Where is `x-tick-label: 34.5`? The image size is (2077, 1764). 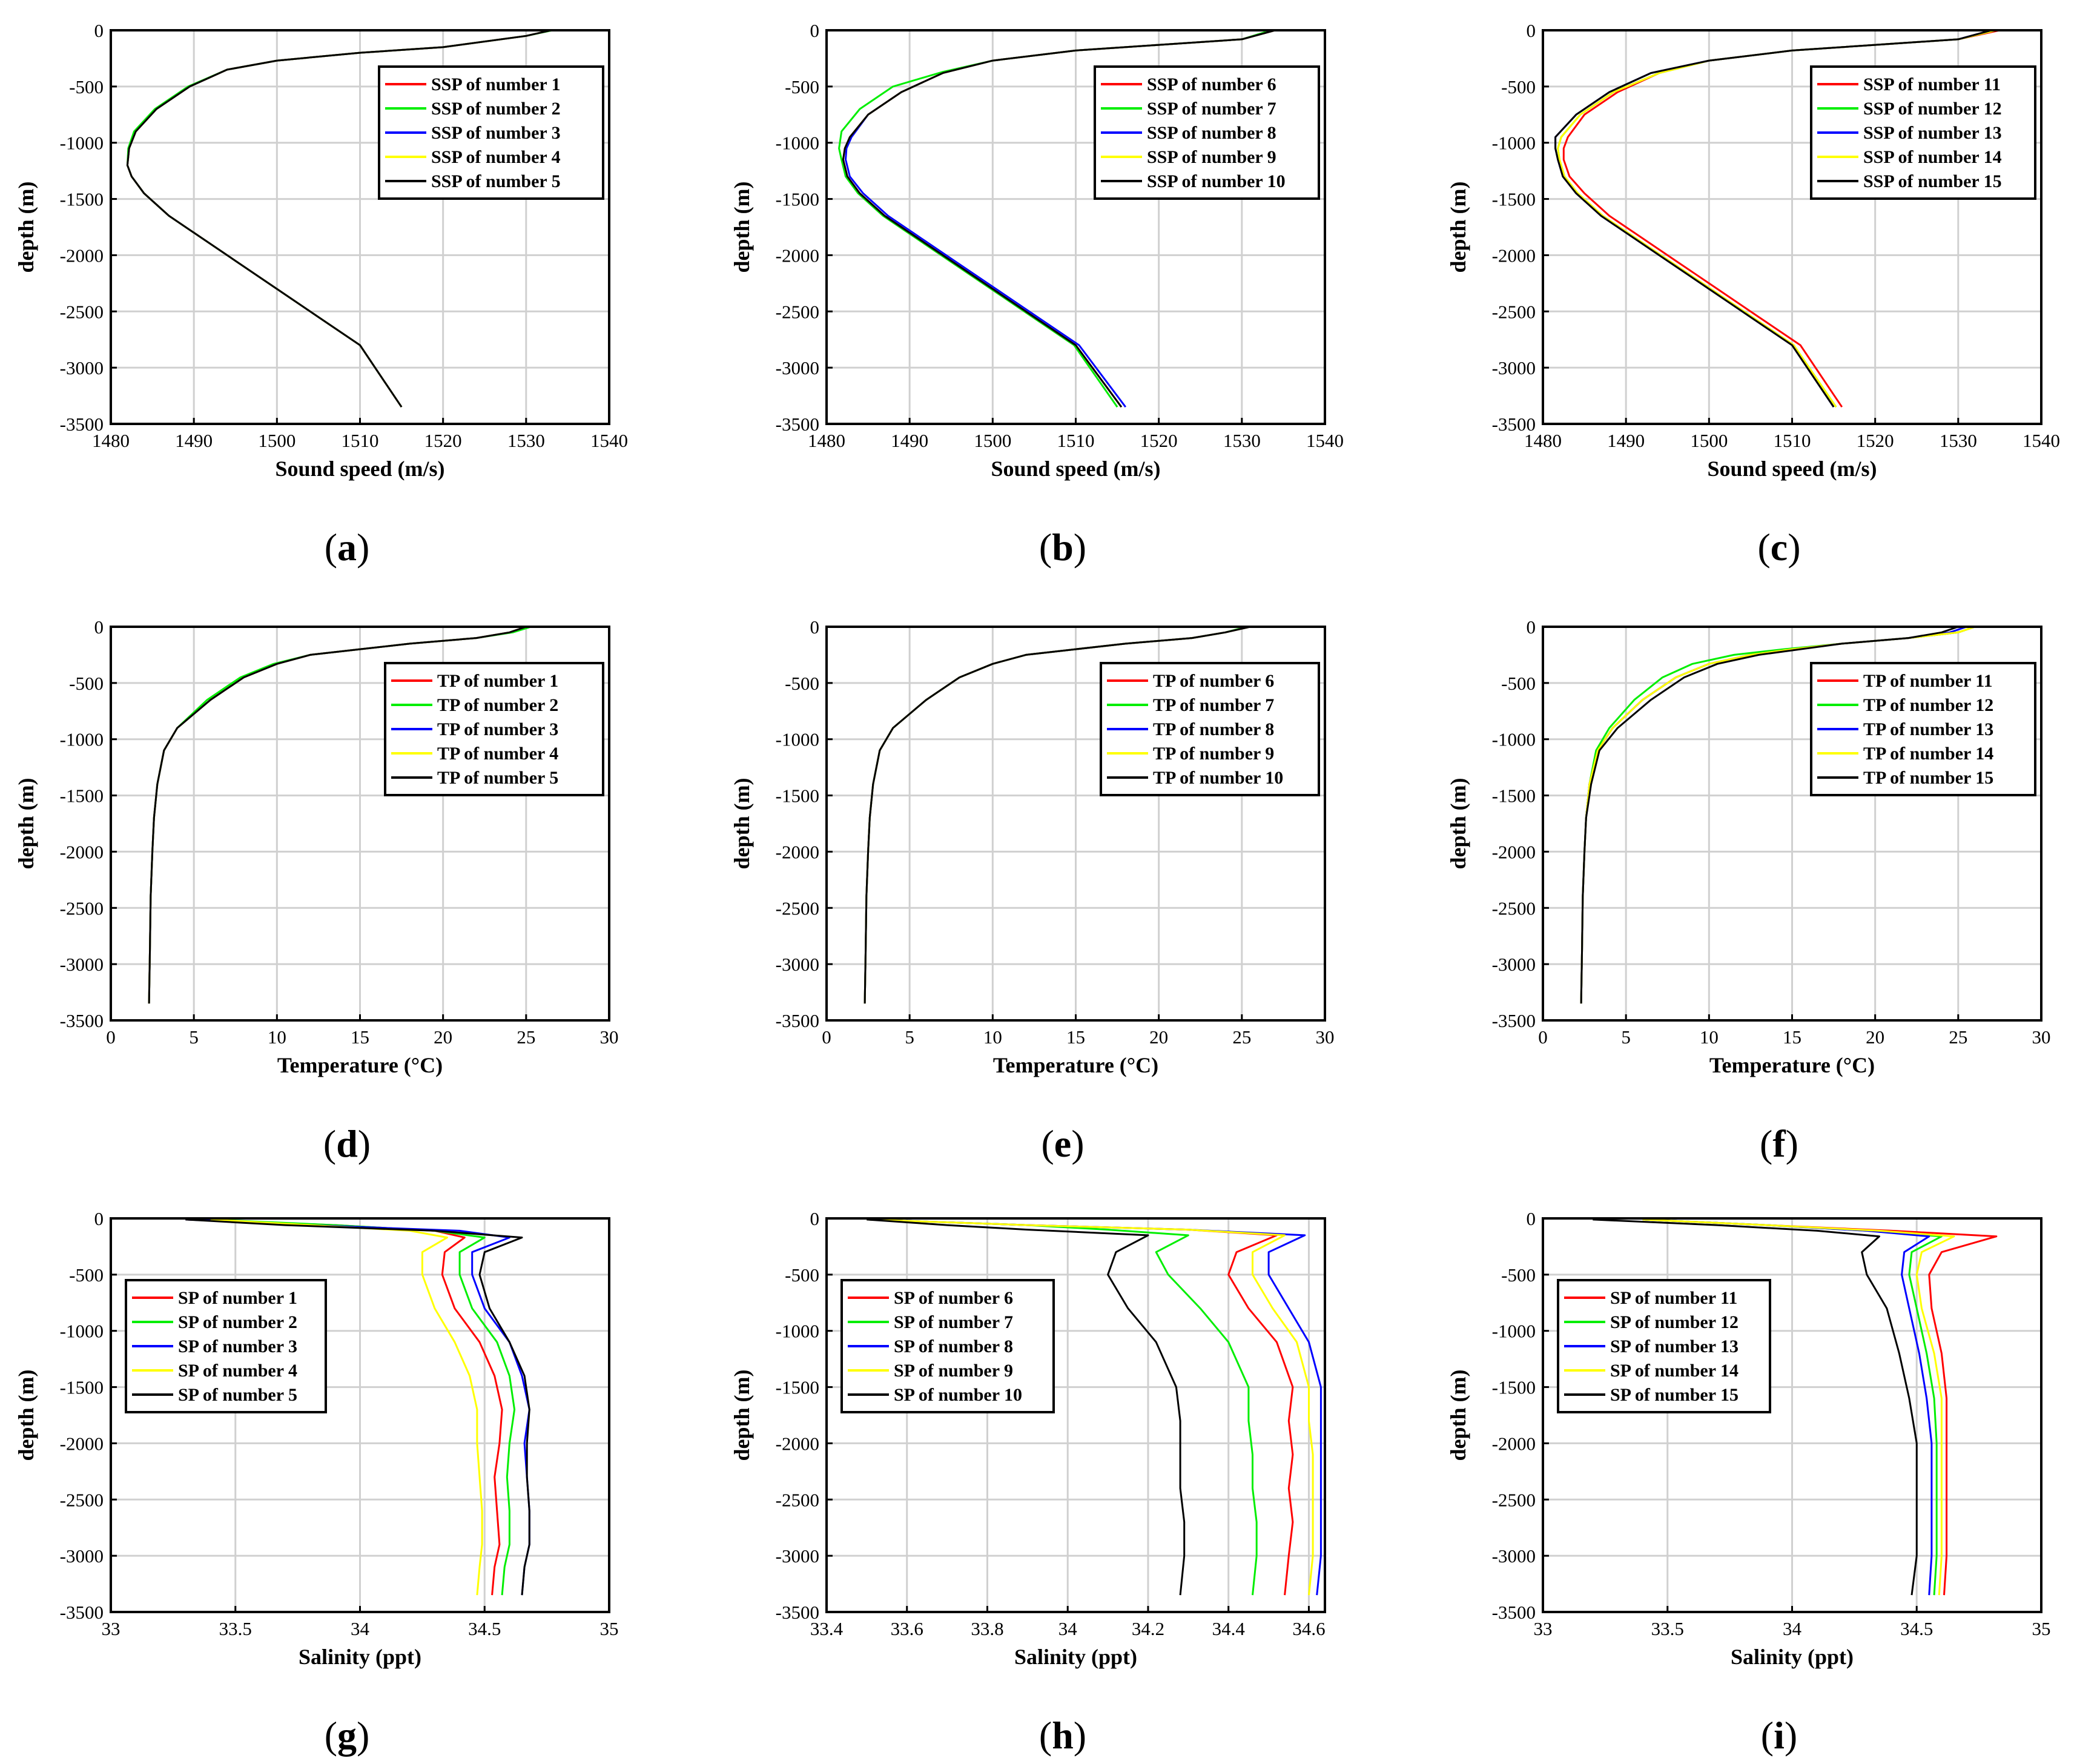 x-tick-label: 34.5 is located at coordinates (1916, 1628).